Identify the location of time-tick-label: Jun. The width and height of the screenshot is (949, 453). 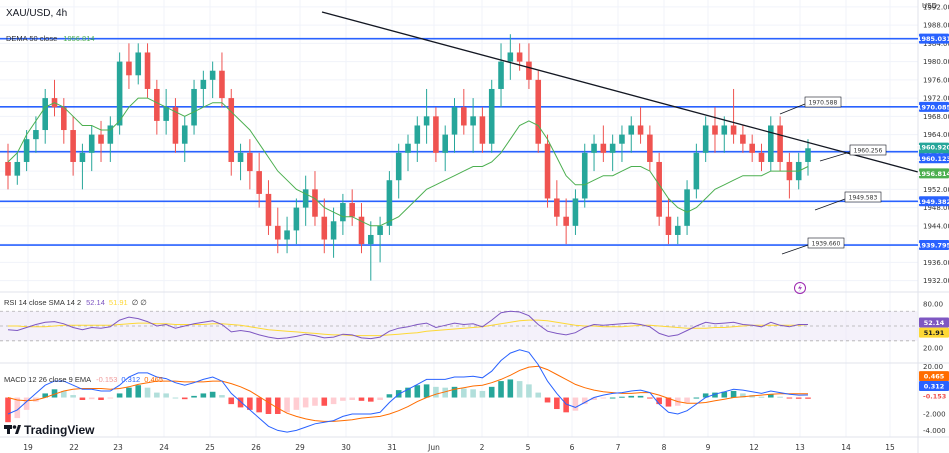
(433, 447).